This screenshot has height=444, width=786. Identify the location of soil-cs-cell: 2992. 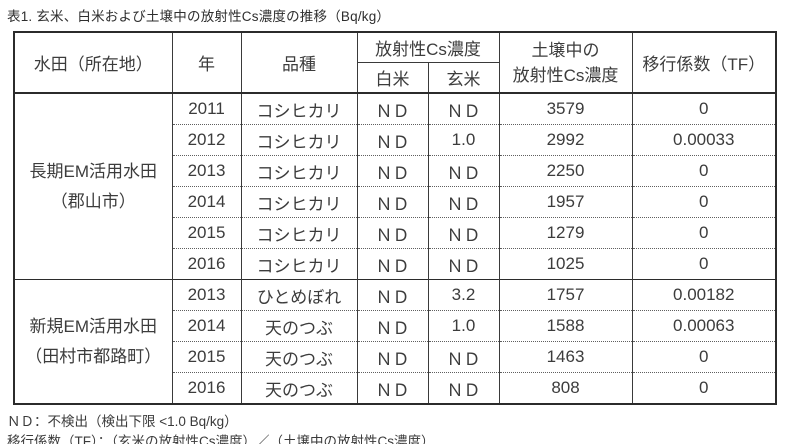
(565, 140).